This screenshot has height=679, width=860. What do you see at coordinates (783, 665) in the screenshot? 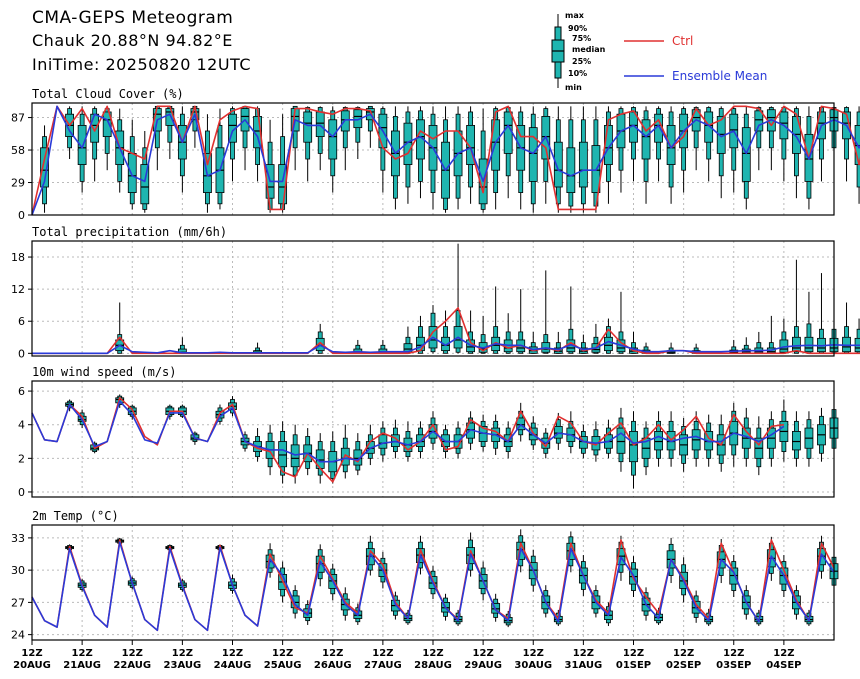
I see `xtick-date-15: 04SEP` at bounding box center [783, 665].